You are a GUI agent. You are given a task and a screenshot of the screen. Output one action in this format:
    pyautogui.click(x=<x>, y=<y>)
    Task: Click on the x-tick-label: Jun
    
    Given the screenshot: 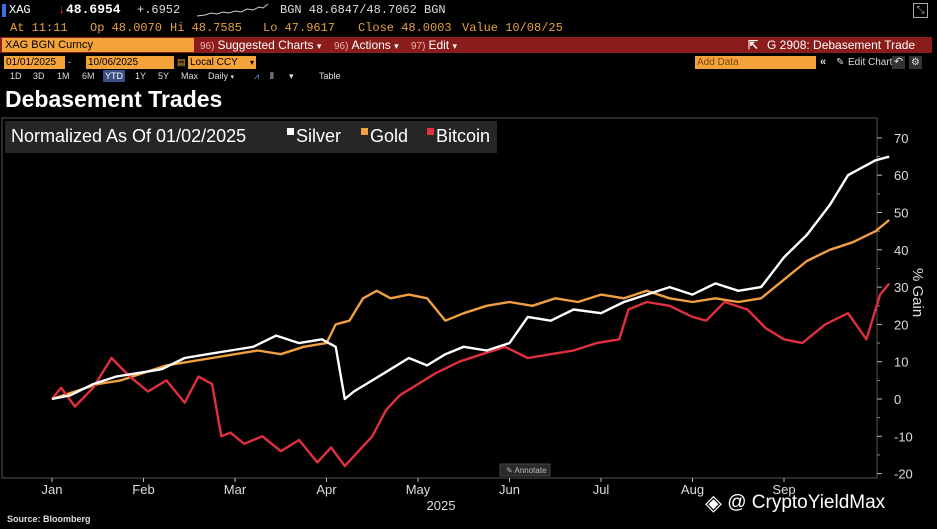 What is the action you would take?
    pyautogui.click(x=509, y=489)
    